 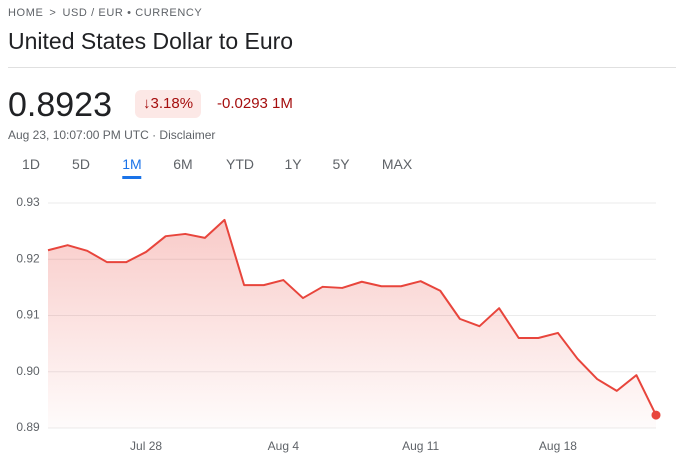 I want to click on change: -0.0293 1M, so click(x=255, y=103).